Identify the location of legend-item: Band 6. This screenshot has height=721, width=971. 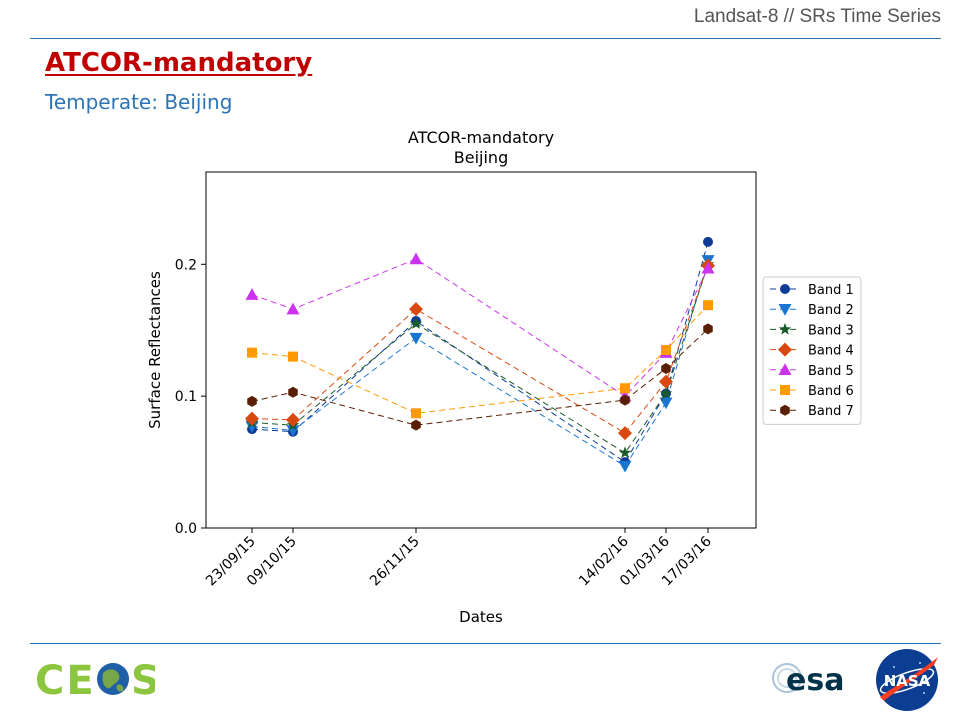
(812, 391).